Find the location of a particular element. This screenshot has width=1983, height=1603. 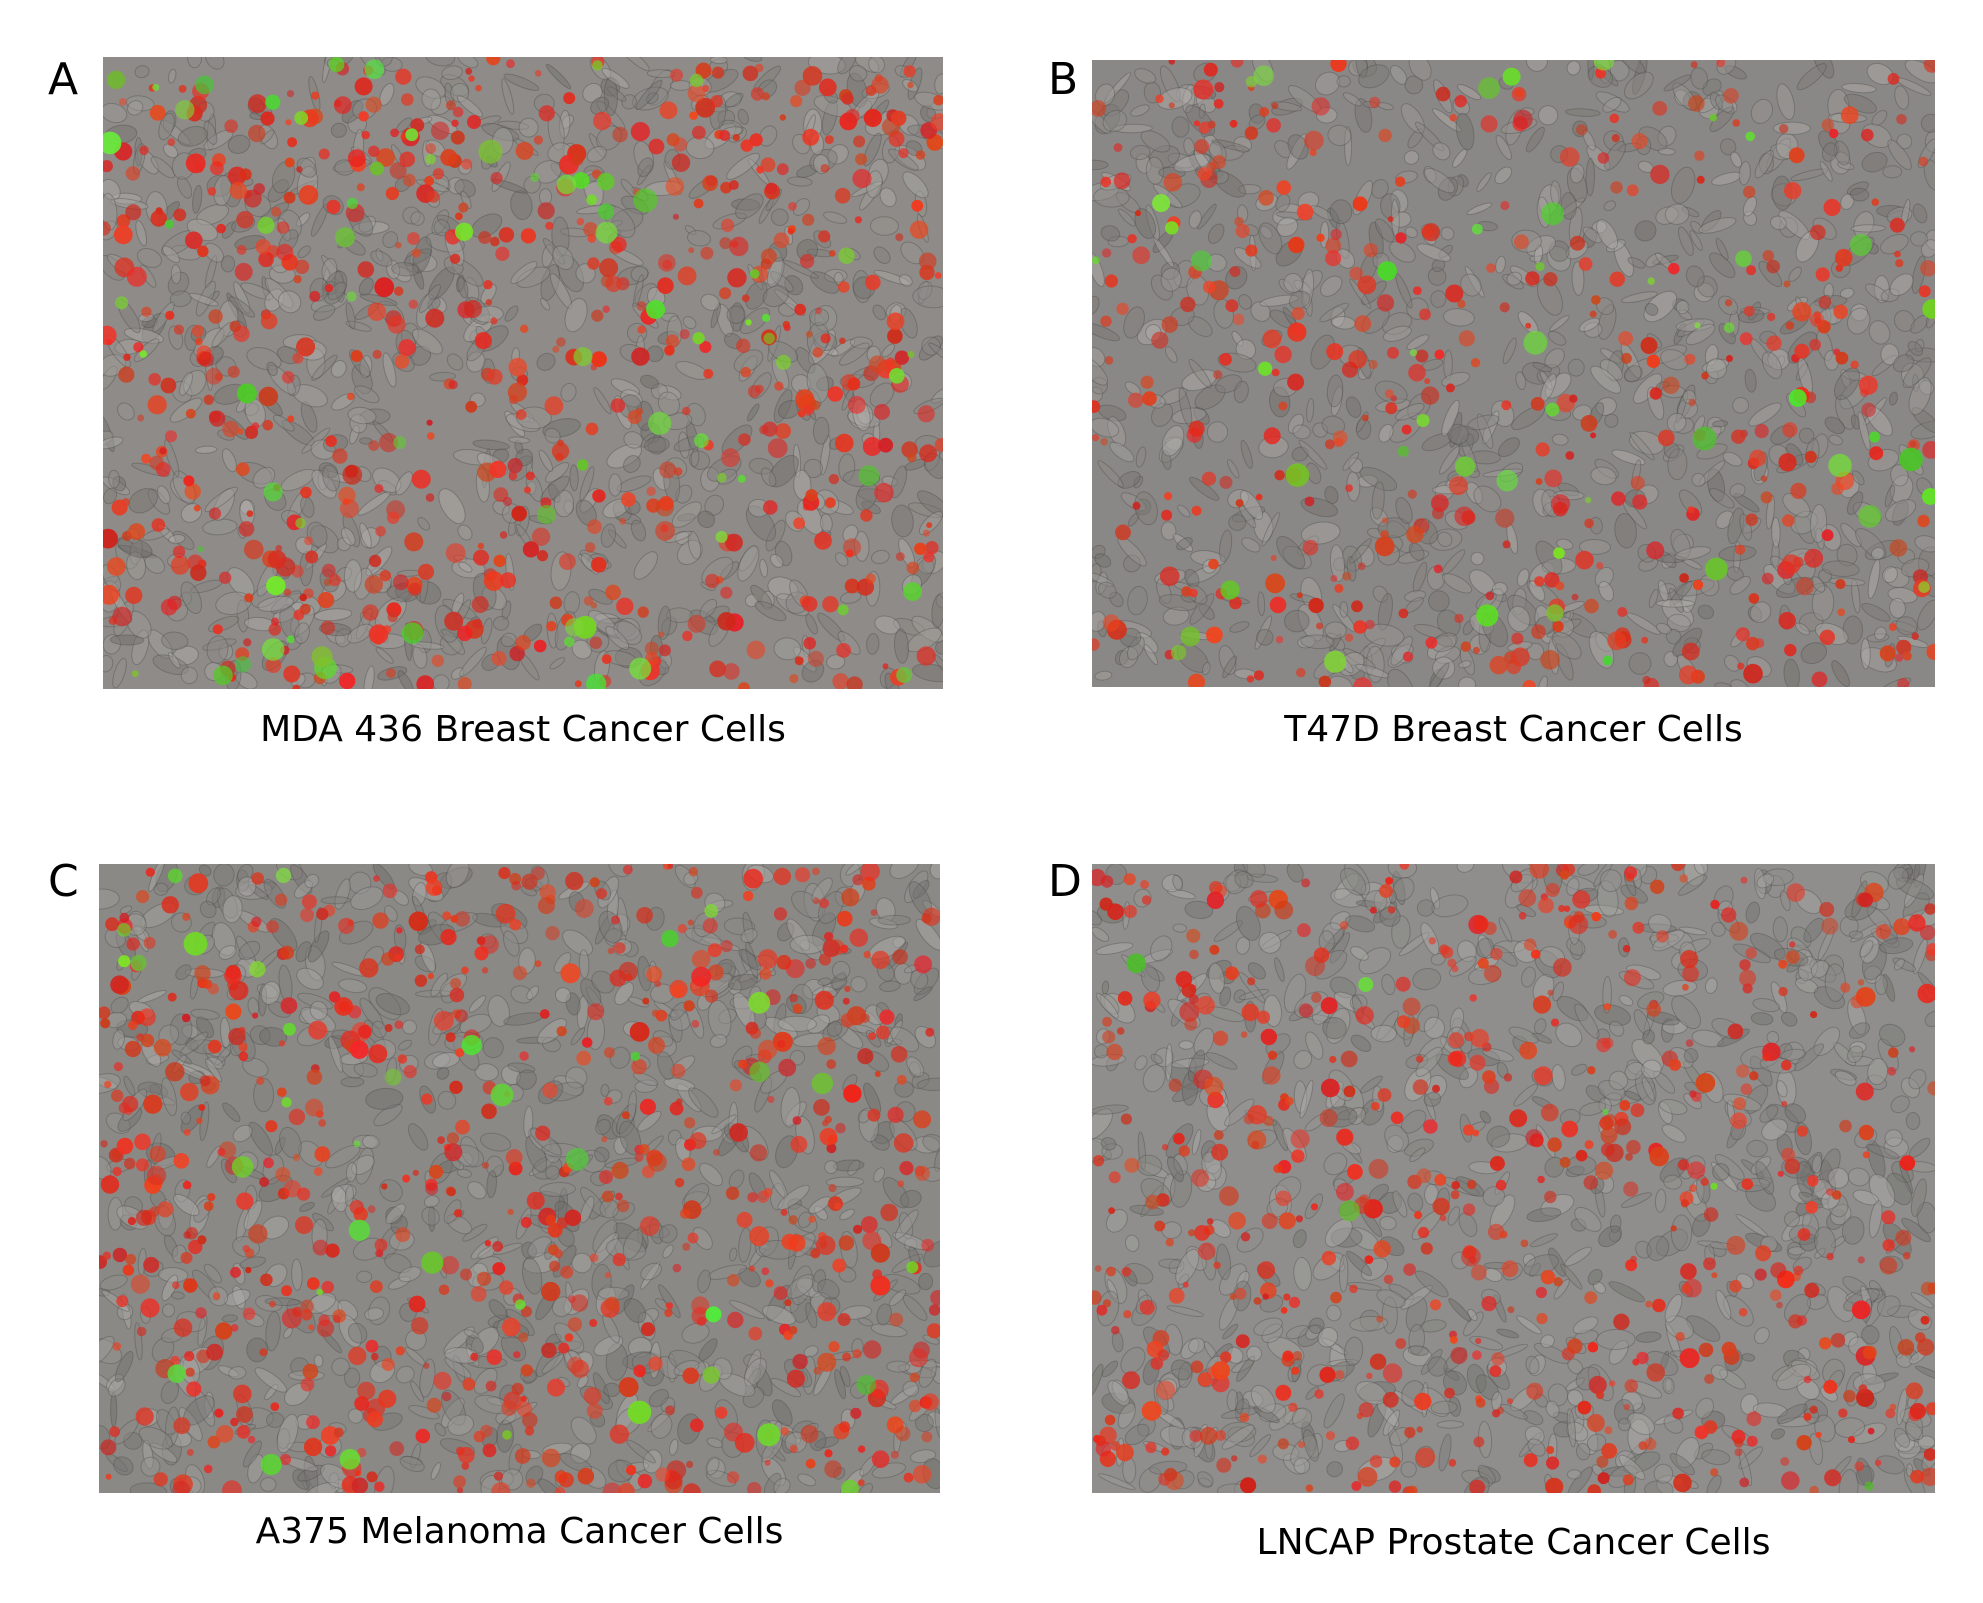

panel-letter-b: B is located at coordinates (1063, 79).